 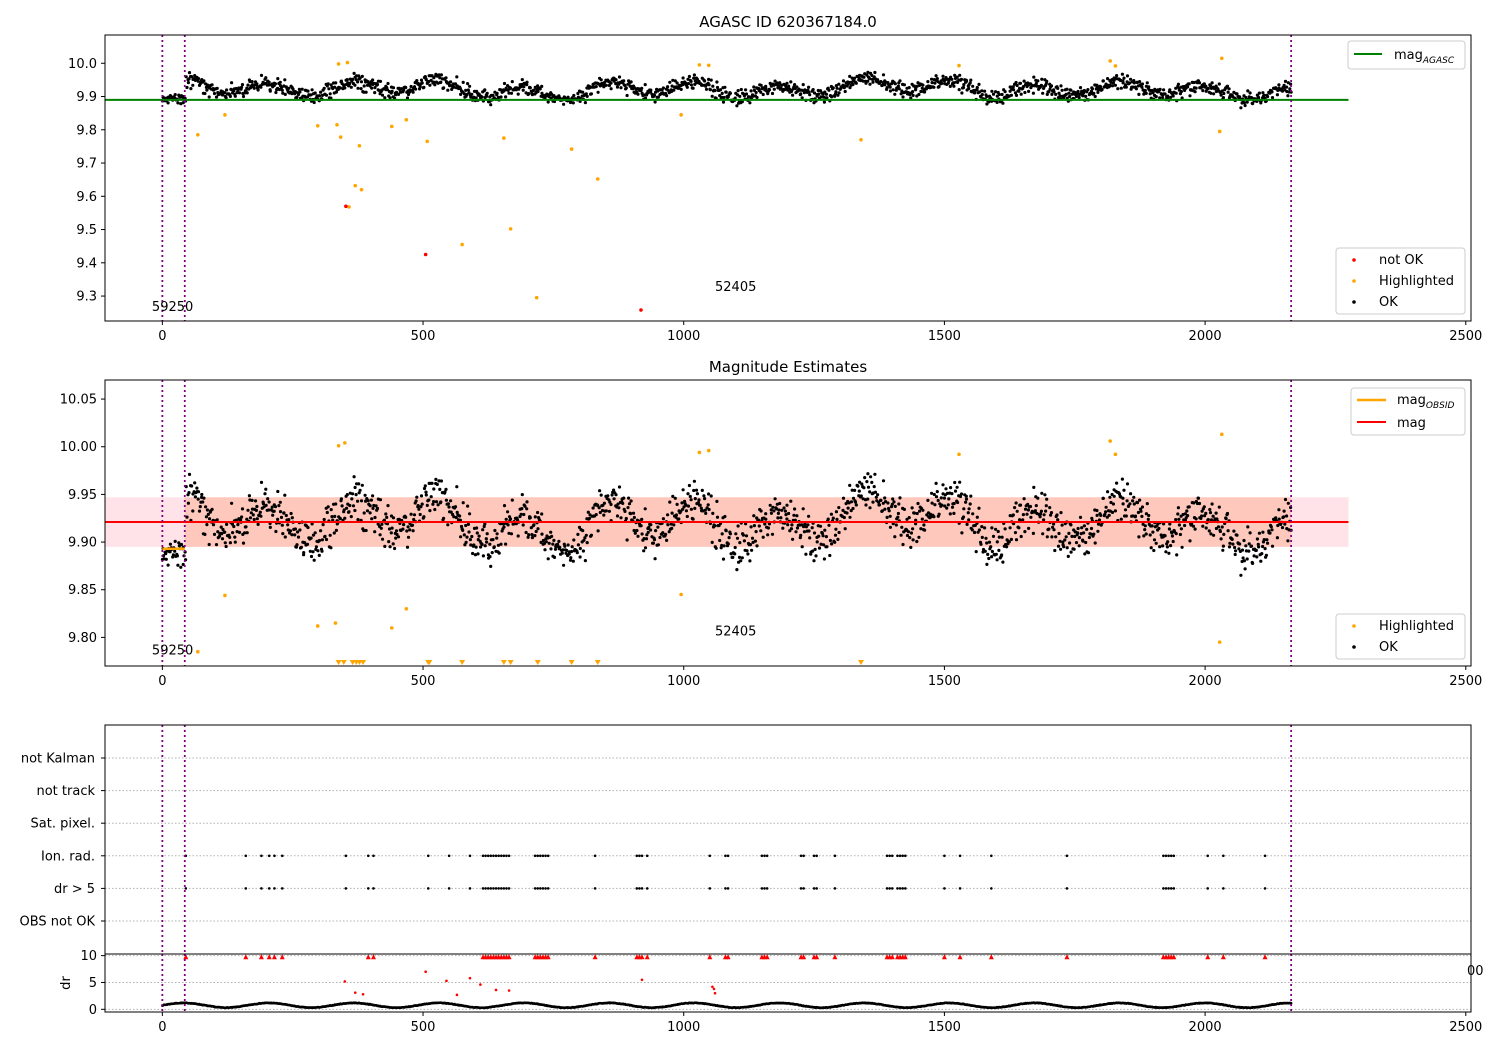 I want to click on y-tick-label: 9.80, so click(x=82, y=638).